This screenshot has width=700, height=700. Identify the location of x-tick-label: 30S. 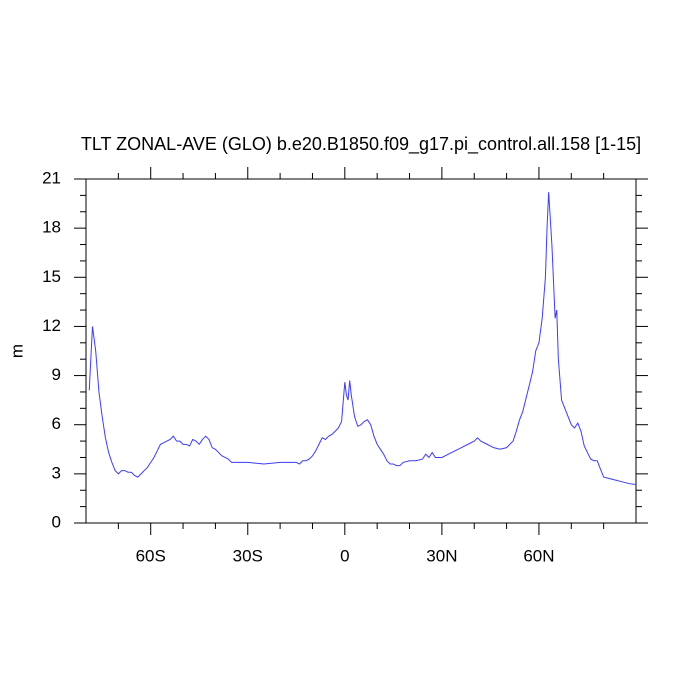
(248, 555).